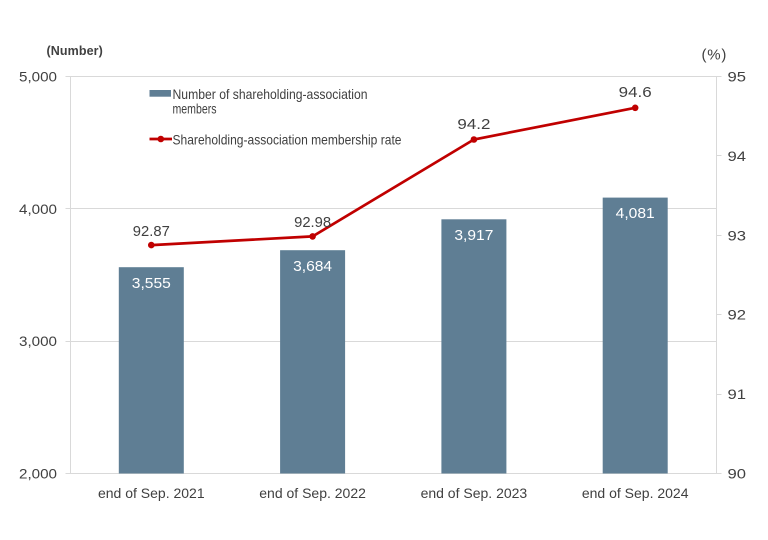 The height and width of the screenshot is (540, 768). I want to click on svg-text: 91, so click(737, 394).